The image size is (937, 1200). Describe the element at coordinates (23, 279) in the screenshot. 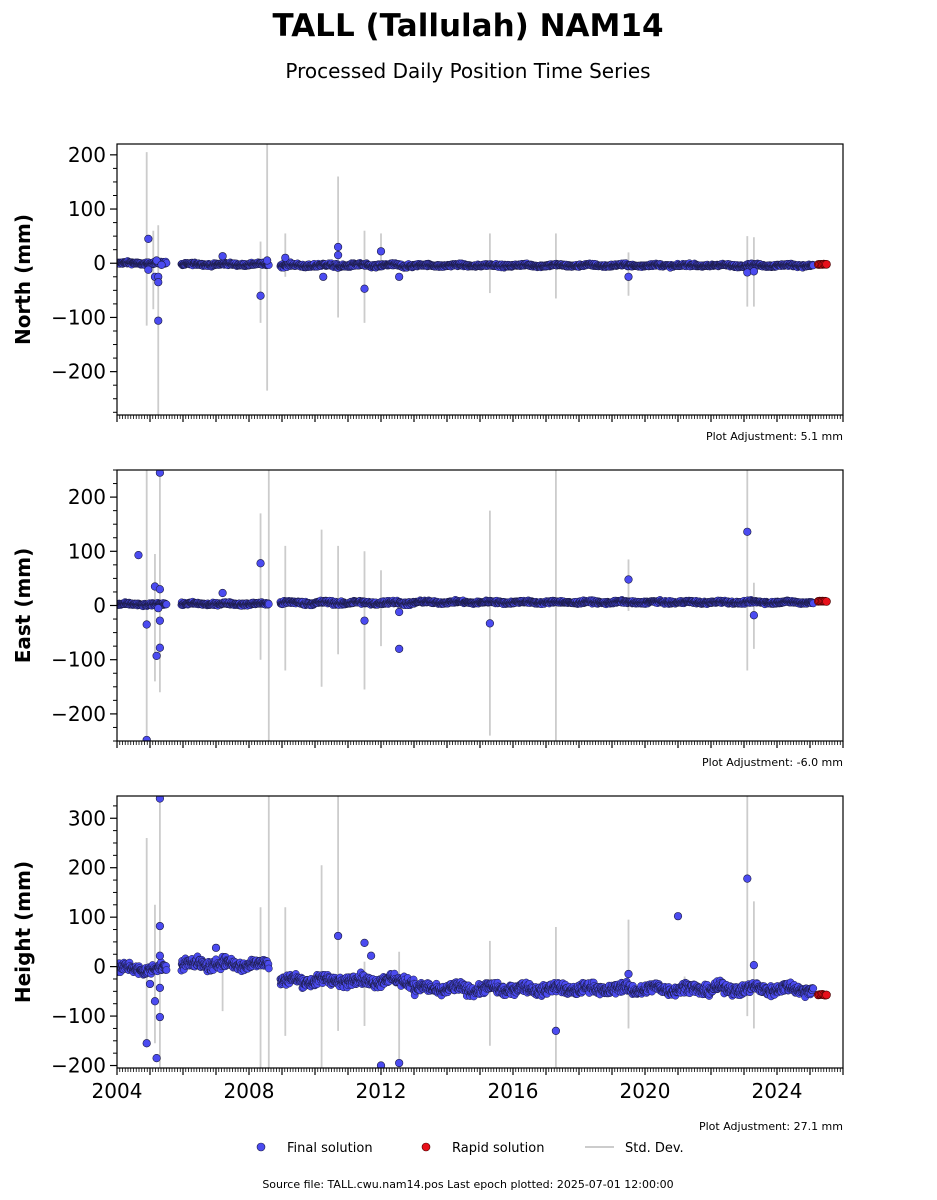

I see `north-ylabel: North (mm)` at that location.